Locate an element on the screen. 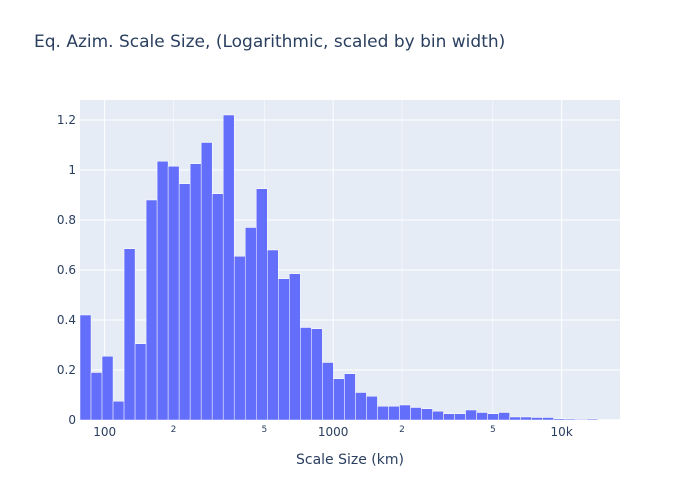  x-axis-label: Scale Size (km) is located at coordinates (350, 460).